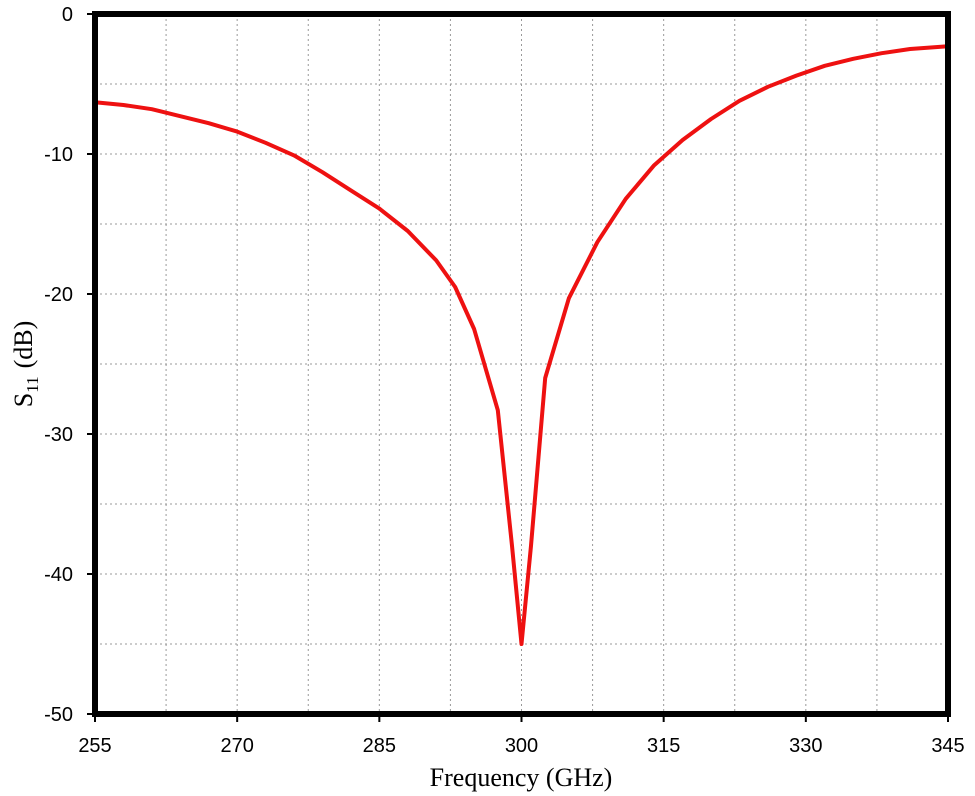 Image resolution: width=975 pixels, height=796 pixels. I want to click on x-tick-label: 300, so click(521, 746).